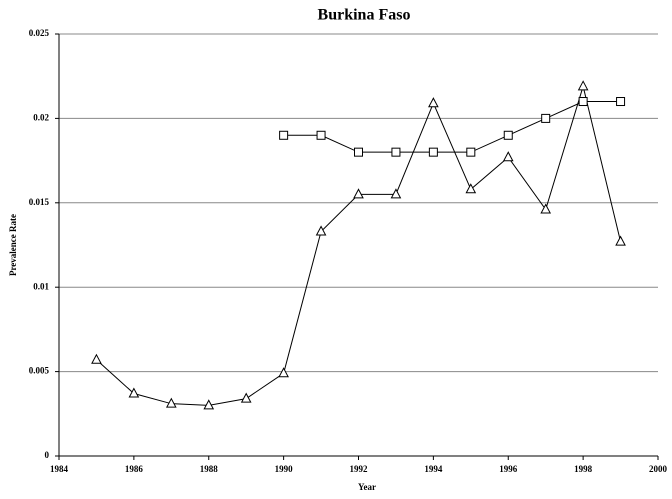 This screenshot has width=672, height=499. What do you see at coordinates (359, 469) in the screenshot?
I see `x-tick-label: 1992` at bounding box center [359, 469].